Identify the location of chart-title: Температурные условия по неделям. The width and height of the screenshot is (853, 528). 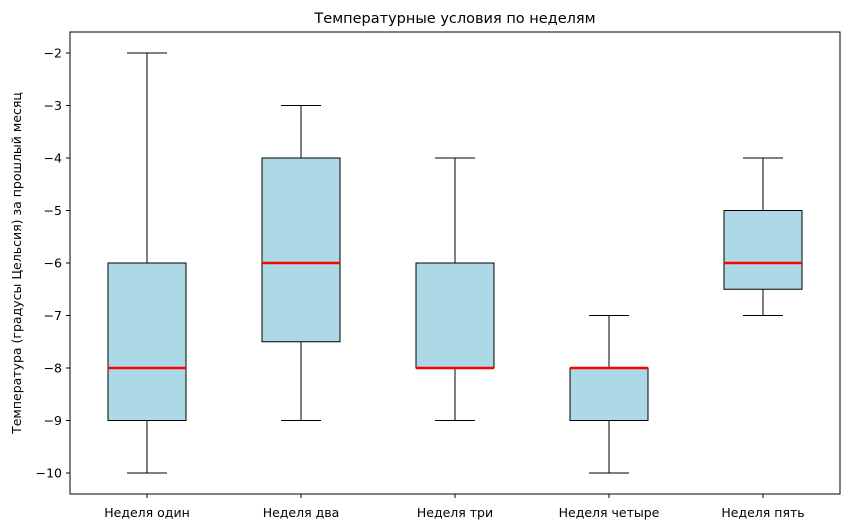
(454, 19).